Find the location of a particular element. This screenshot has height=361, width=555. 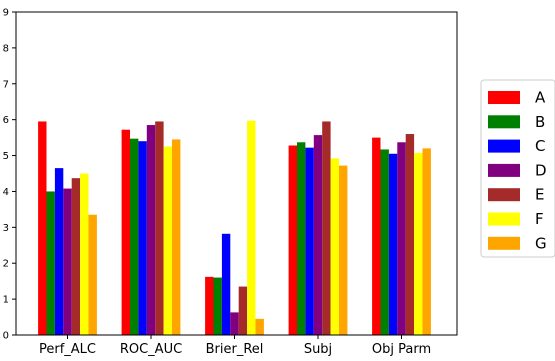

x-axis: Perf_ALC ROC_AUC Brier_Rel Subj Obj Parm is located at coordinates (235, 346).